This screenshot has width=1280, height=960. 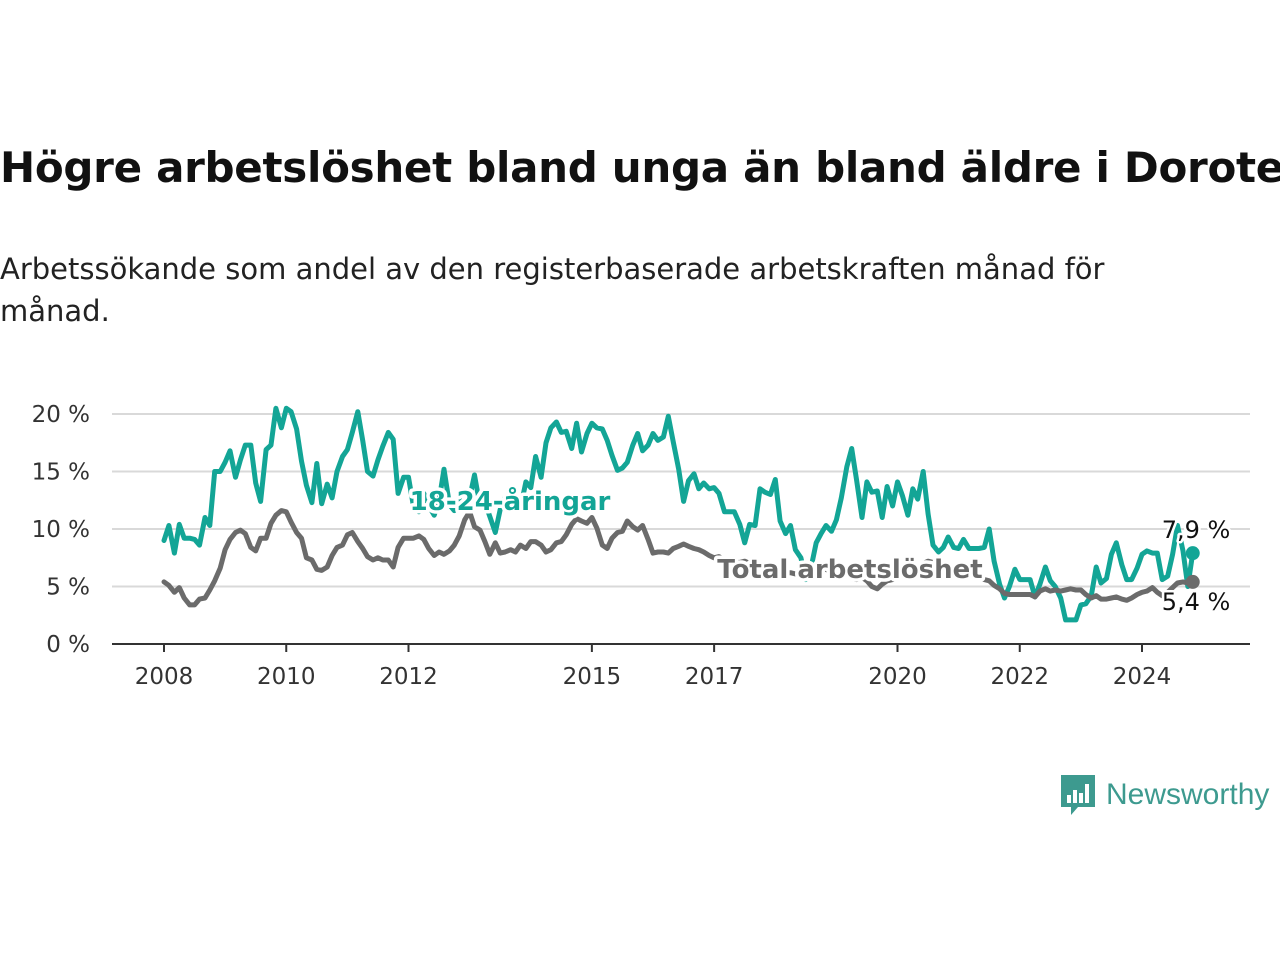 What do you see at coordinates (678, 558) in the screenshot?
I see `series-line-total` at bounding box center [678, 558].